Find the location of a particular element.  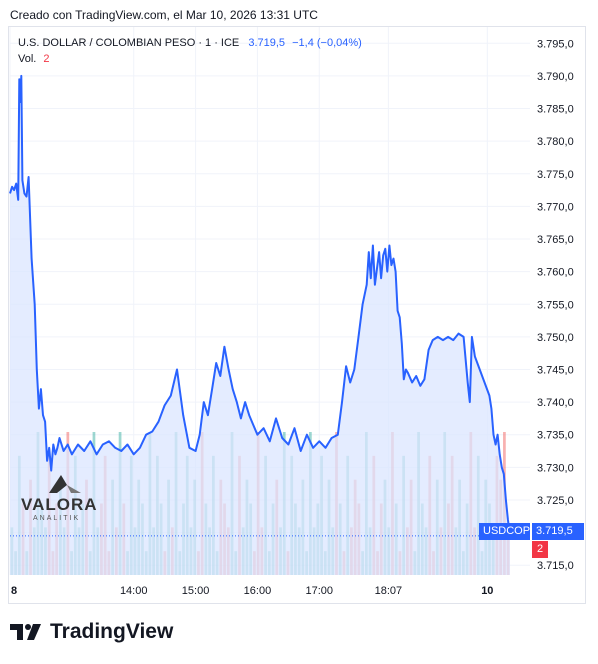

x-tick-label: 18:07 is located at coordinates (389, 591).